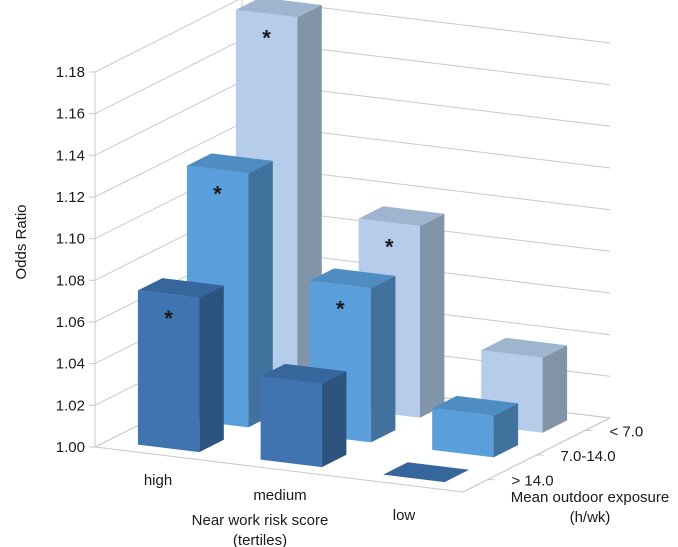  Describe the element at coordinates (590, 507) in the screenshot. I see `depth-axis-title: Mean outdoor exposure (h/wk)` at that location.